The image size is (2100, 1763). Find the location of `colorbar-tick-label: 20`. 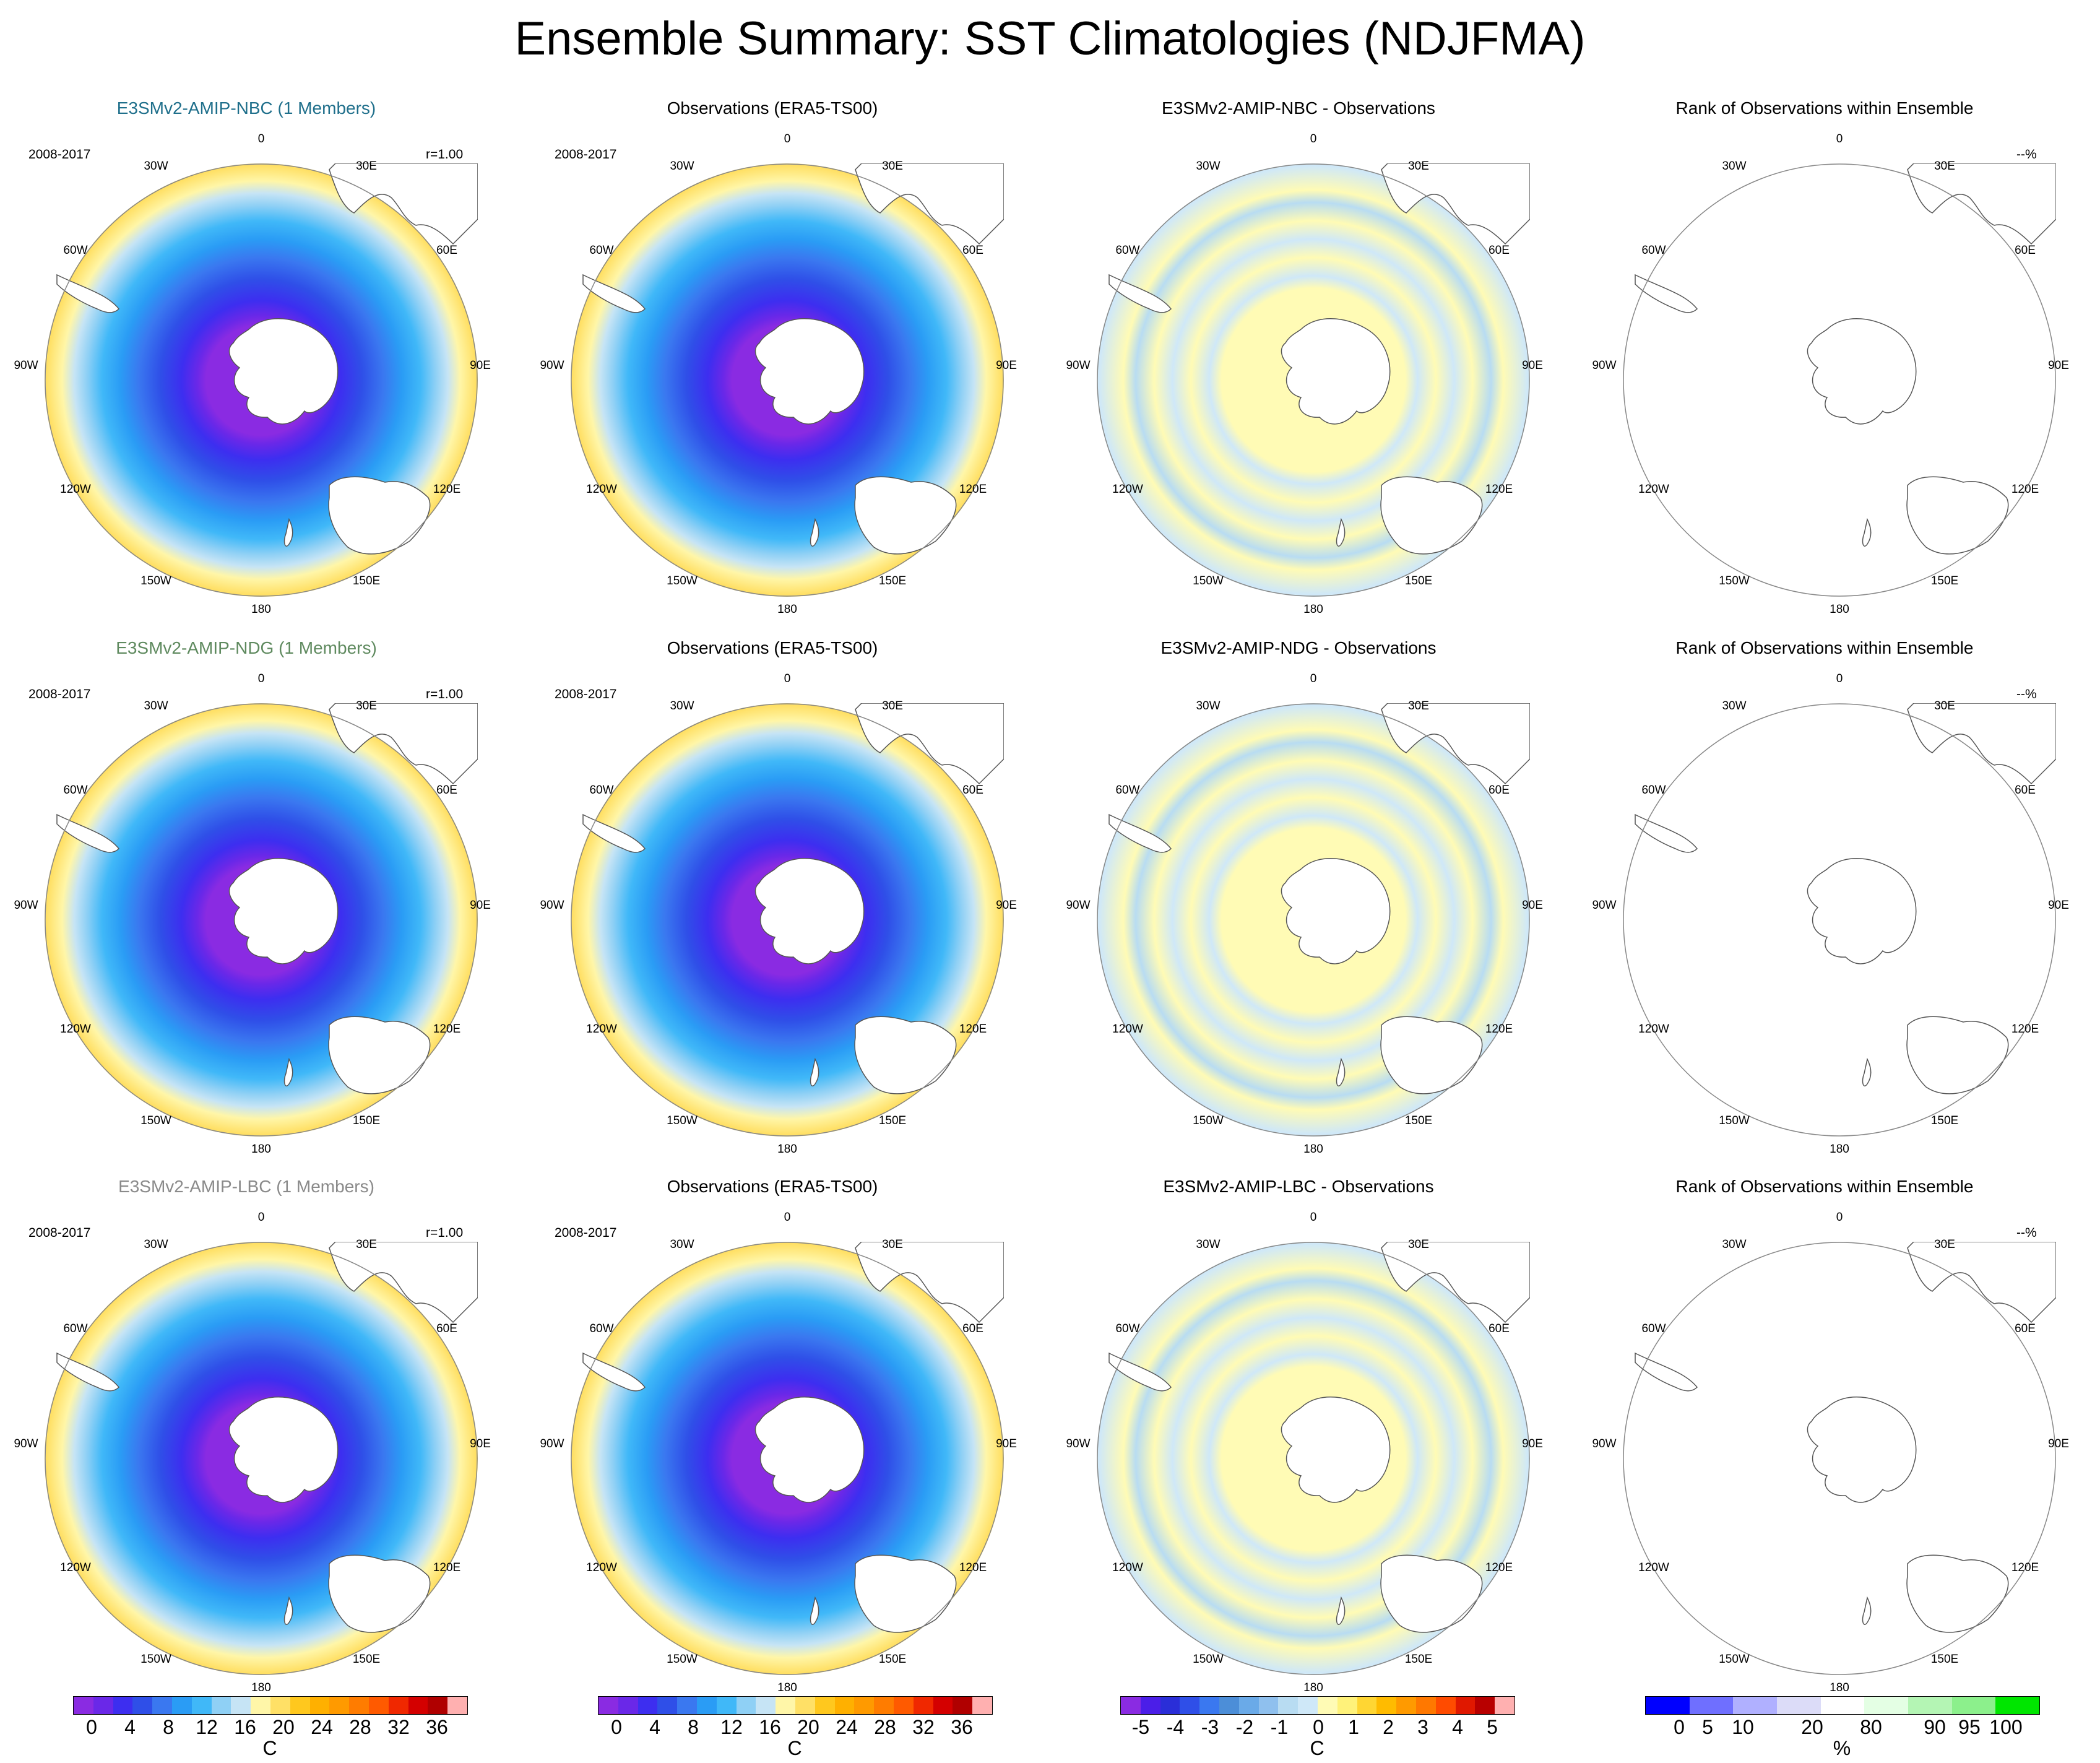

colorbar-tick-label: 20 is located at coordinates (808, 1727).